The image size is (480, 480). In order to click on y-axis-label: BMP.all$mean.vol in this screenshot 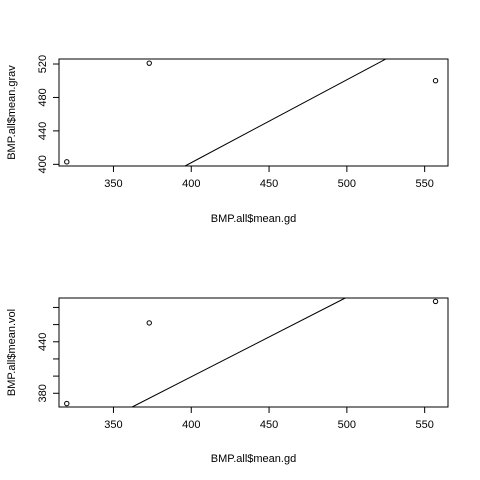, I will do `click(12, 352)`.